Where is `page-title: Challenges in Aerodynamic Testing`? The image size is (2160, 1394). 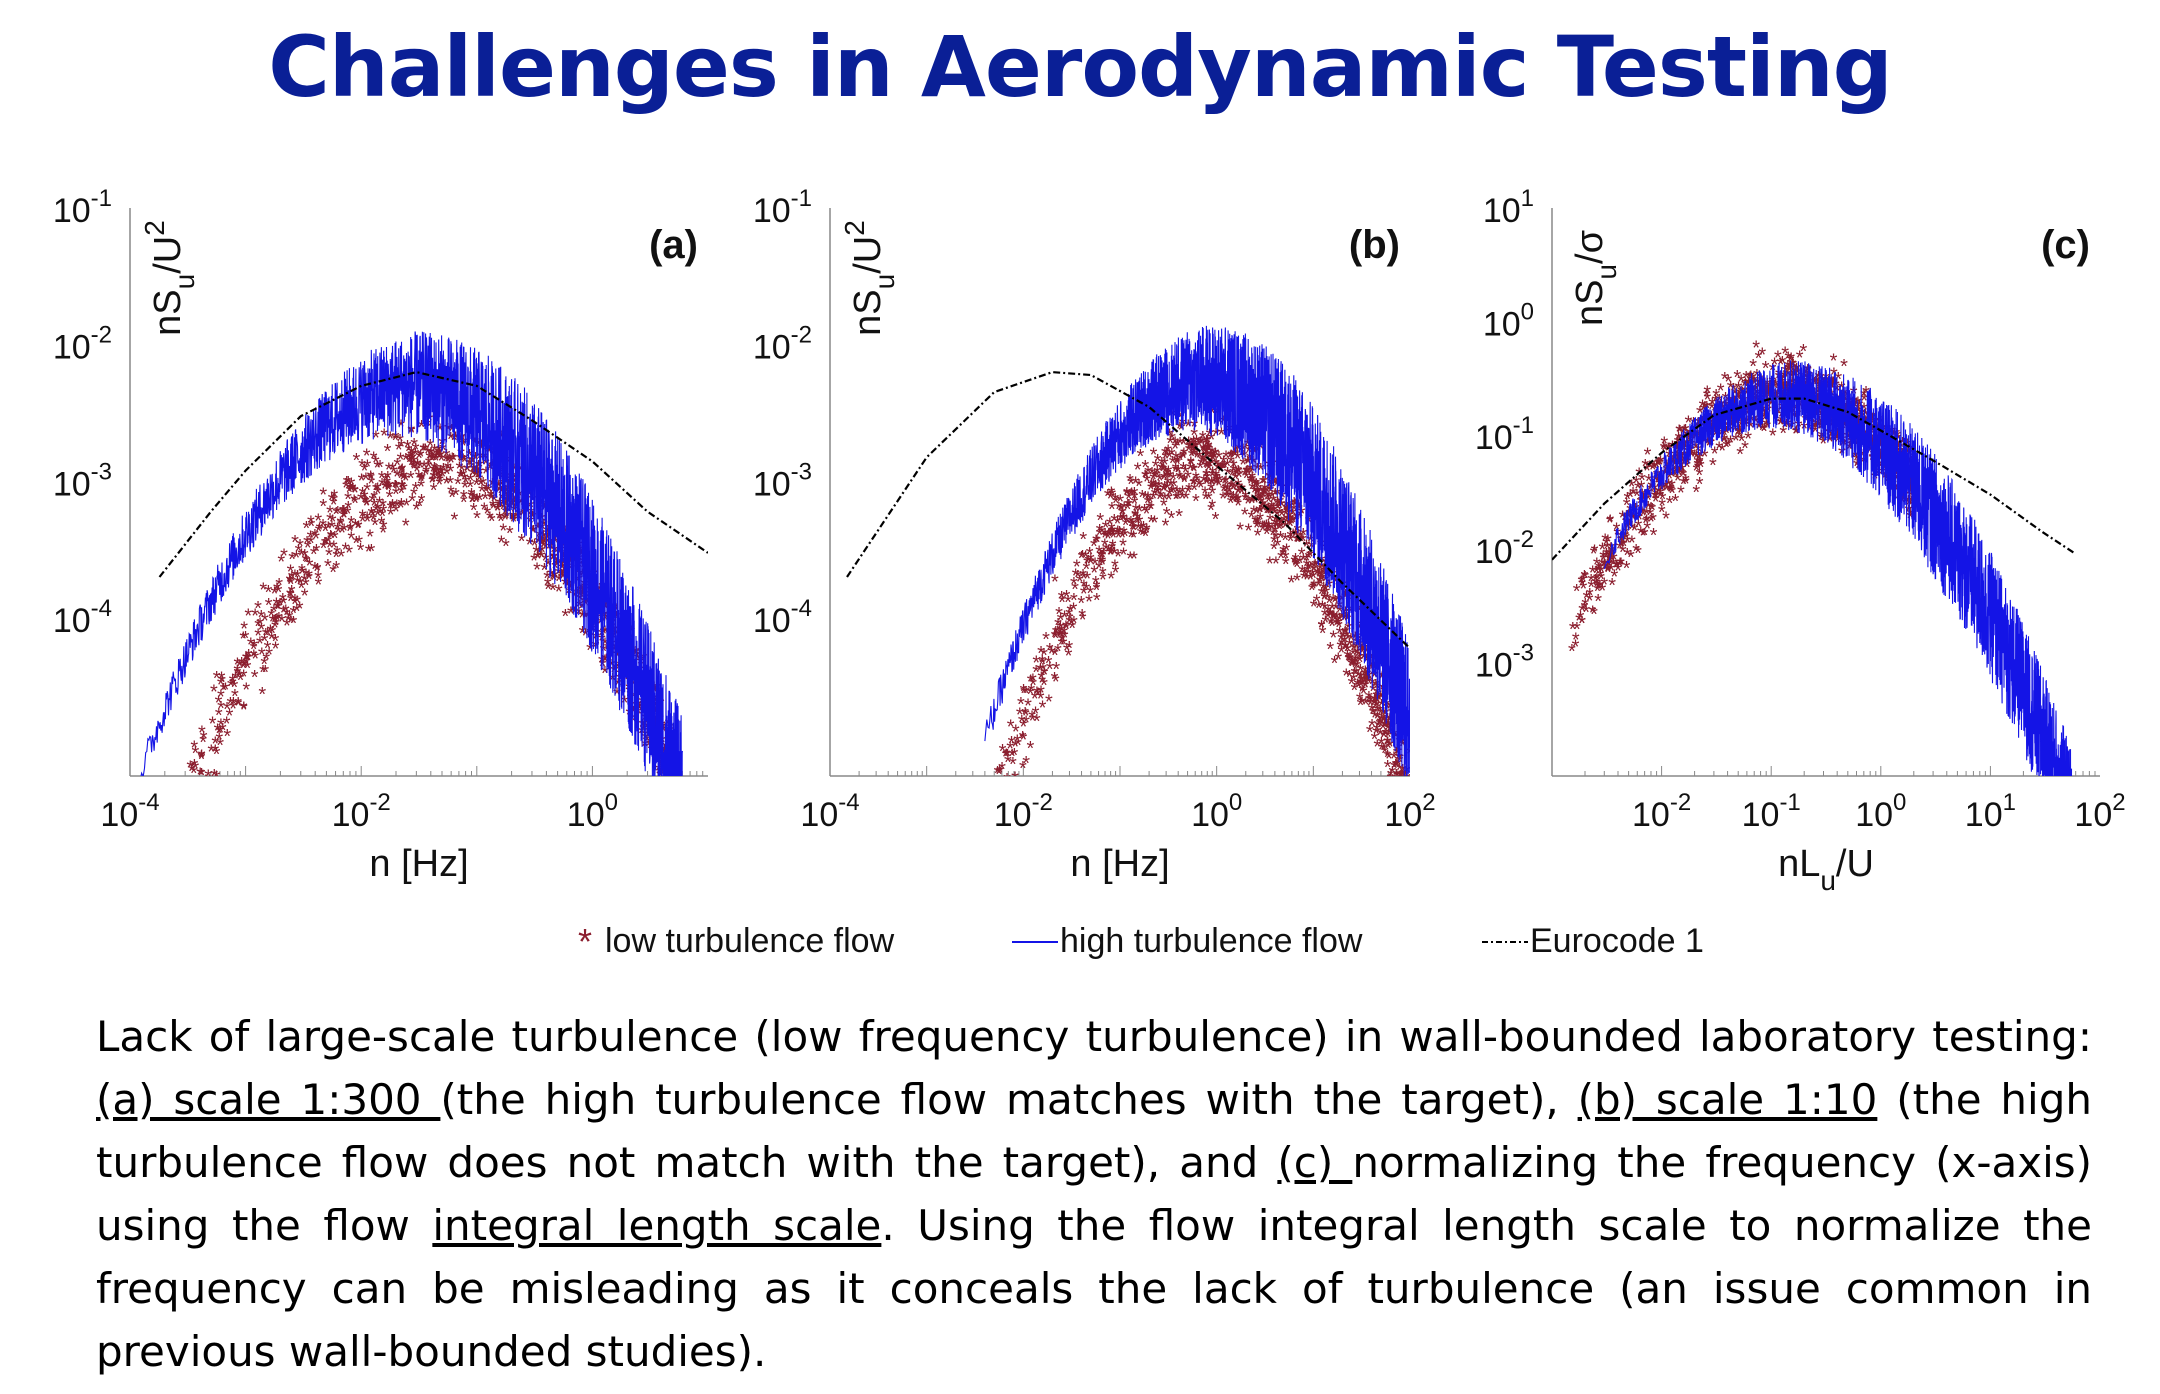
page-title: Challenges in Aerodynamic Testing is located at coordinates (1080, 67).